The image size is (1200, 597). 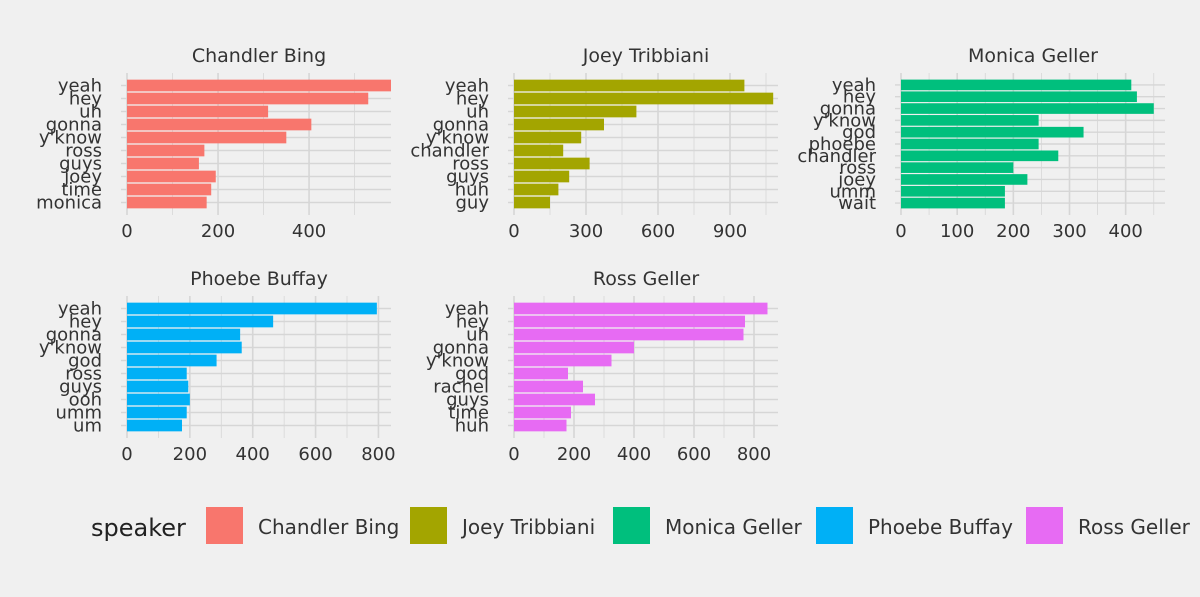 I want to click on x-tick-label: 800, so click(x=378, y=454).